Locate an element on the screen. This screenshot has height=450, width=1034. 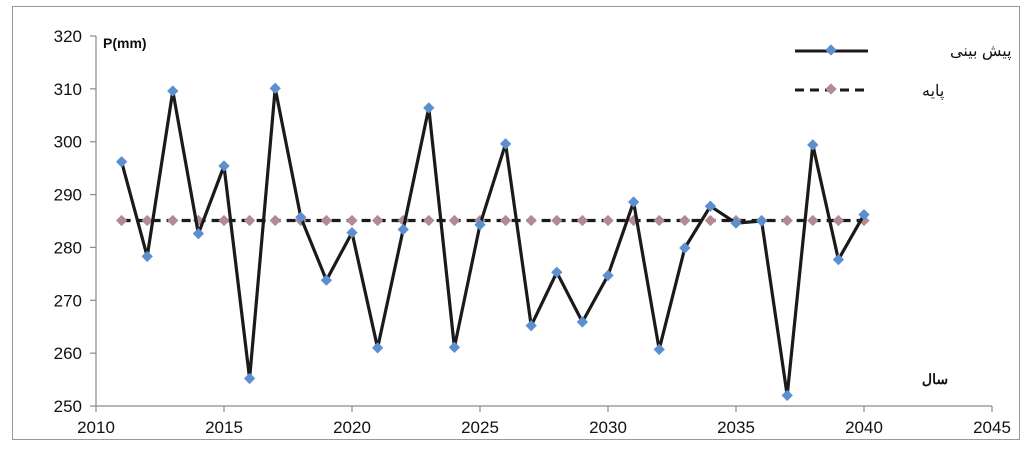
y-tick-label: 320 is located at coordinates (68, 36).